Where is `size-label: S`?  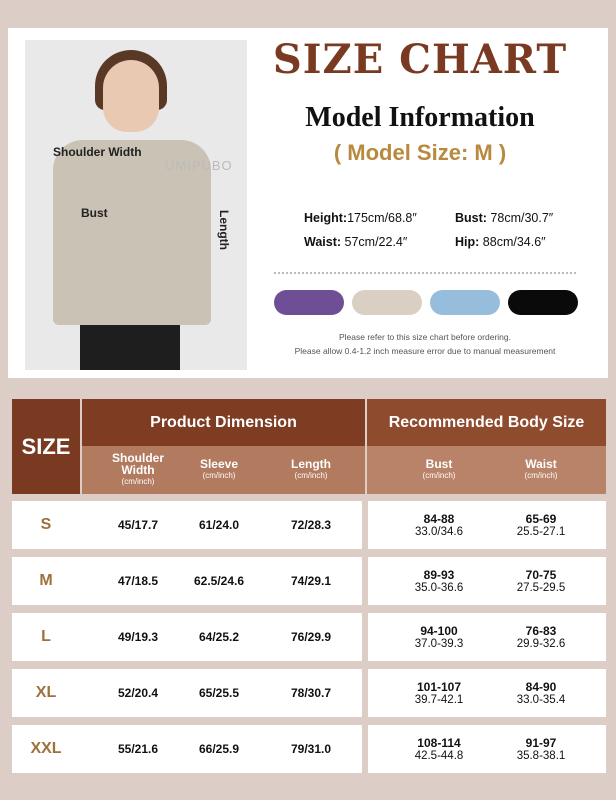
size-label: S is located at coordinates (46, 524).